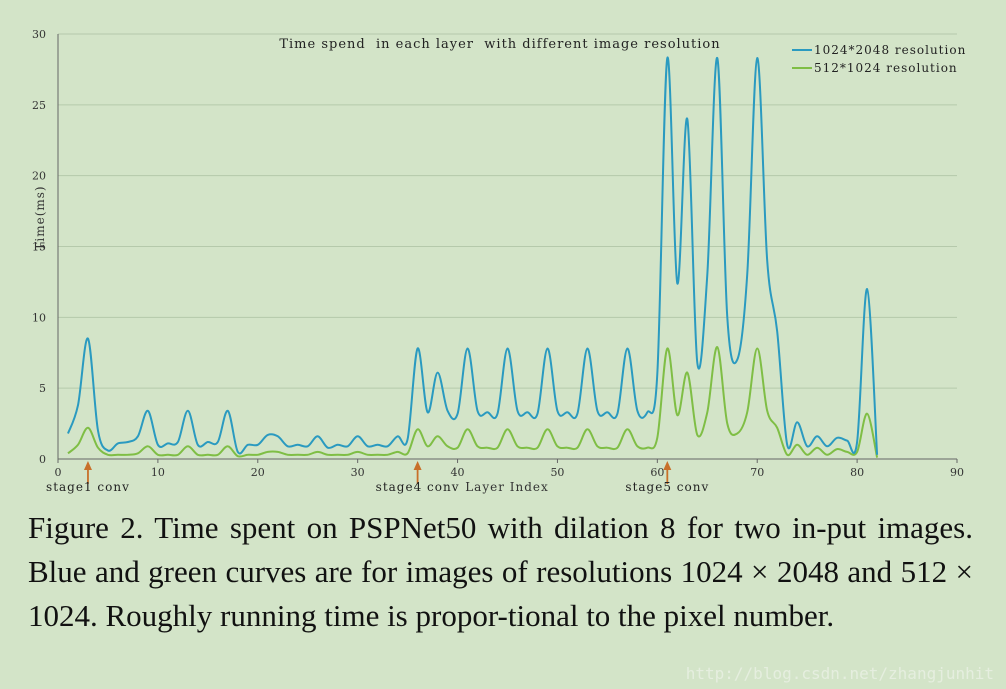 The width and height of the screenshot is (1006, 689). Describe the element at coordinates (158, 472) in the screenshot. I see `x-tick-label: 10` at that location.